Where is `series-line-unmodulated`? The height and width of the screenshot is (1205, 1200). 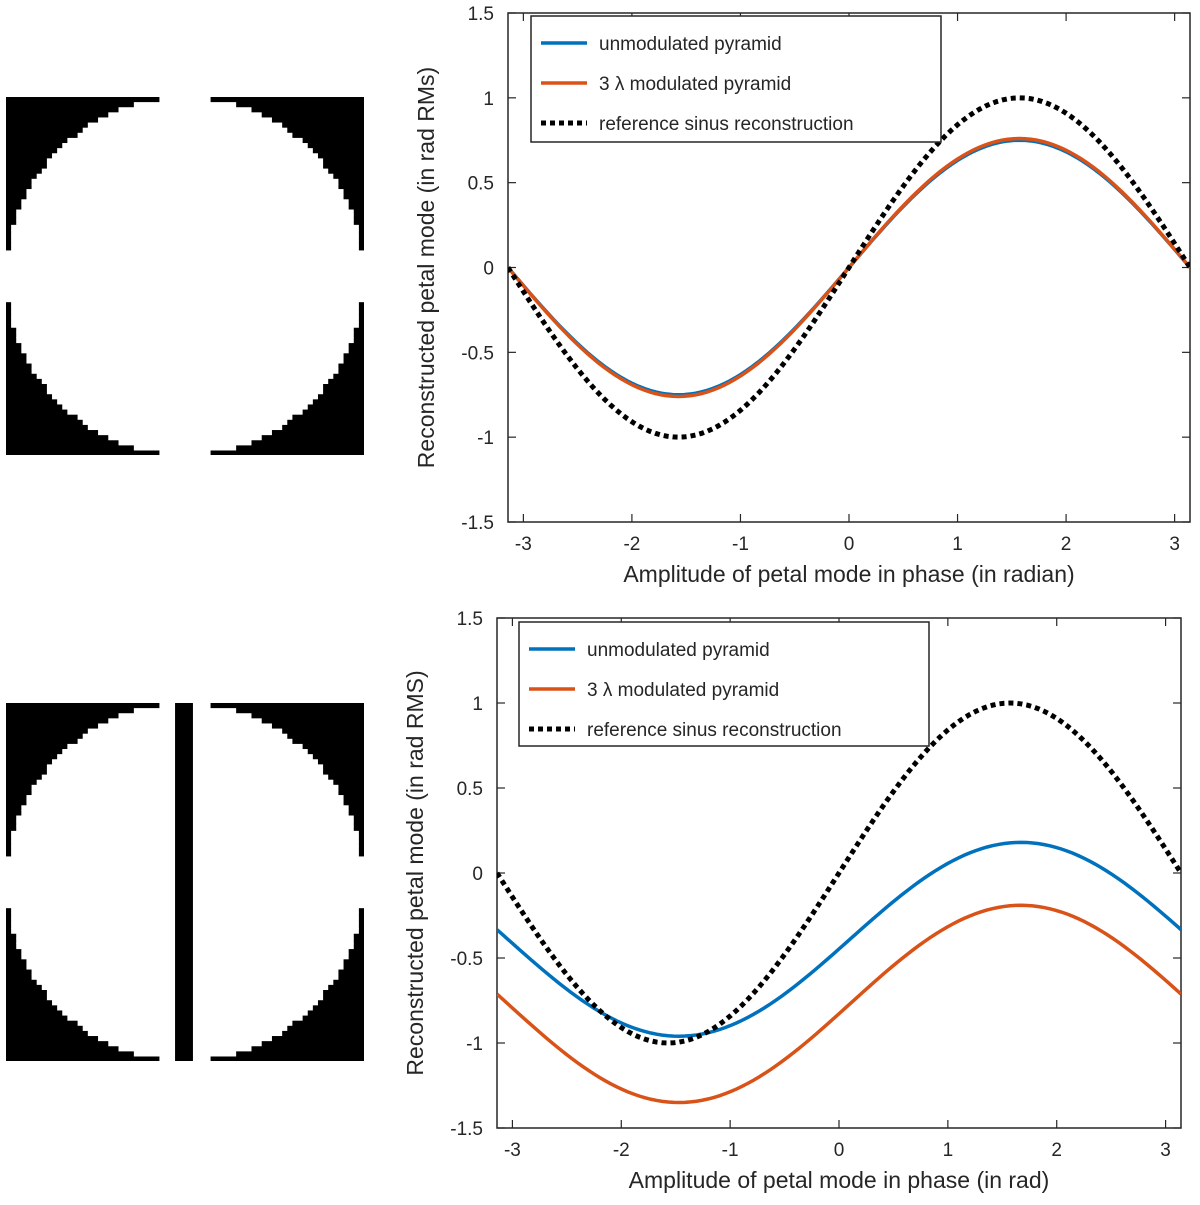 series-line-unmodulated is located at coordinates (839, 939).